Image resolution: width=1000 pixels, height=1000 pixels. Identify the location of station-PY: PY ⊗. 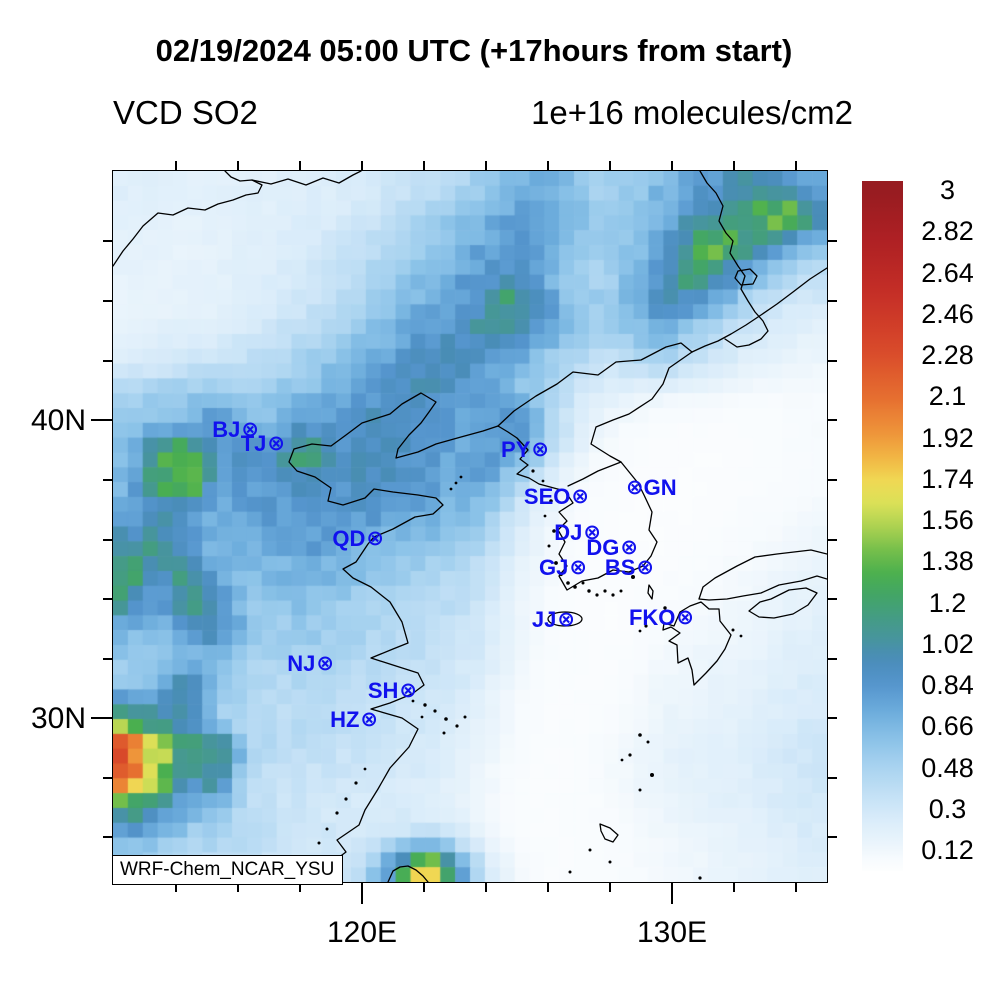
(525, 450).